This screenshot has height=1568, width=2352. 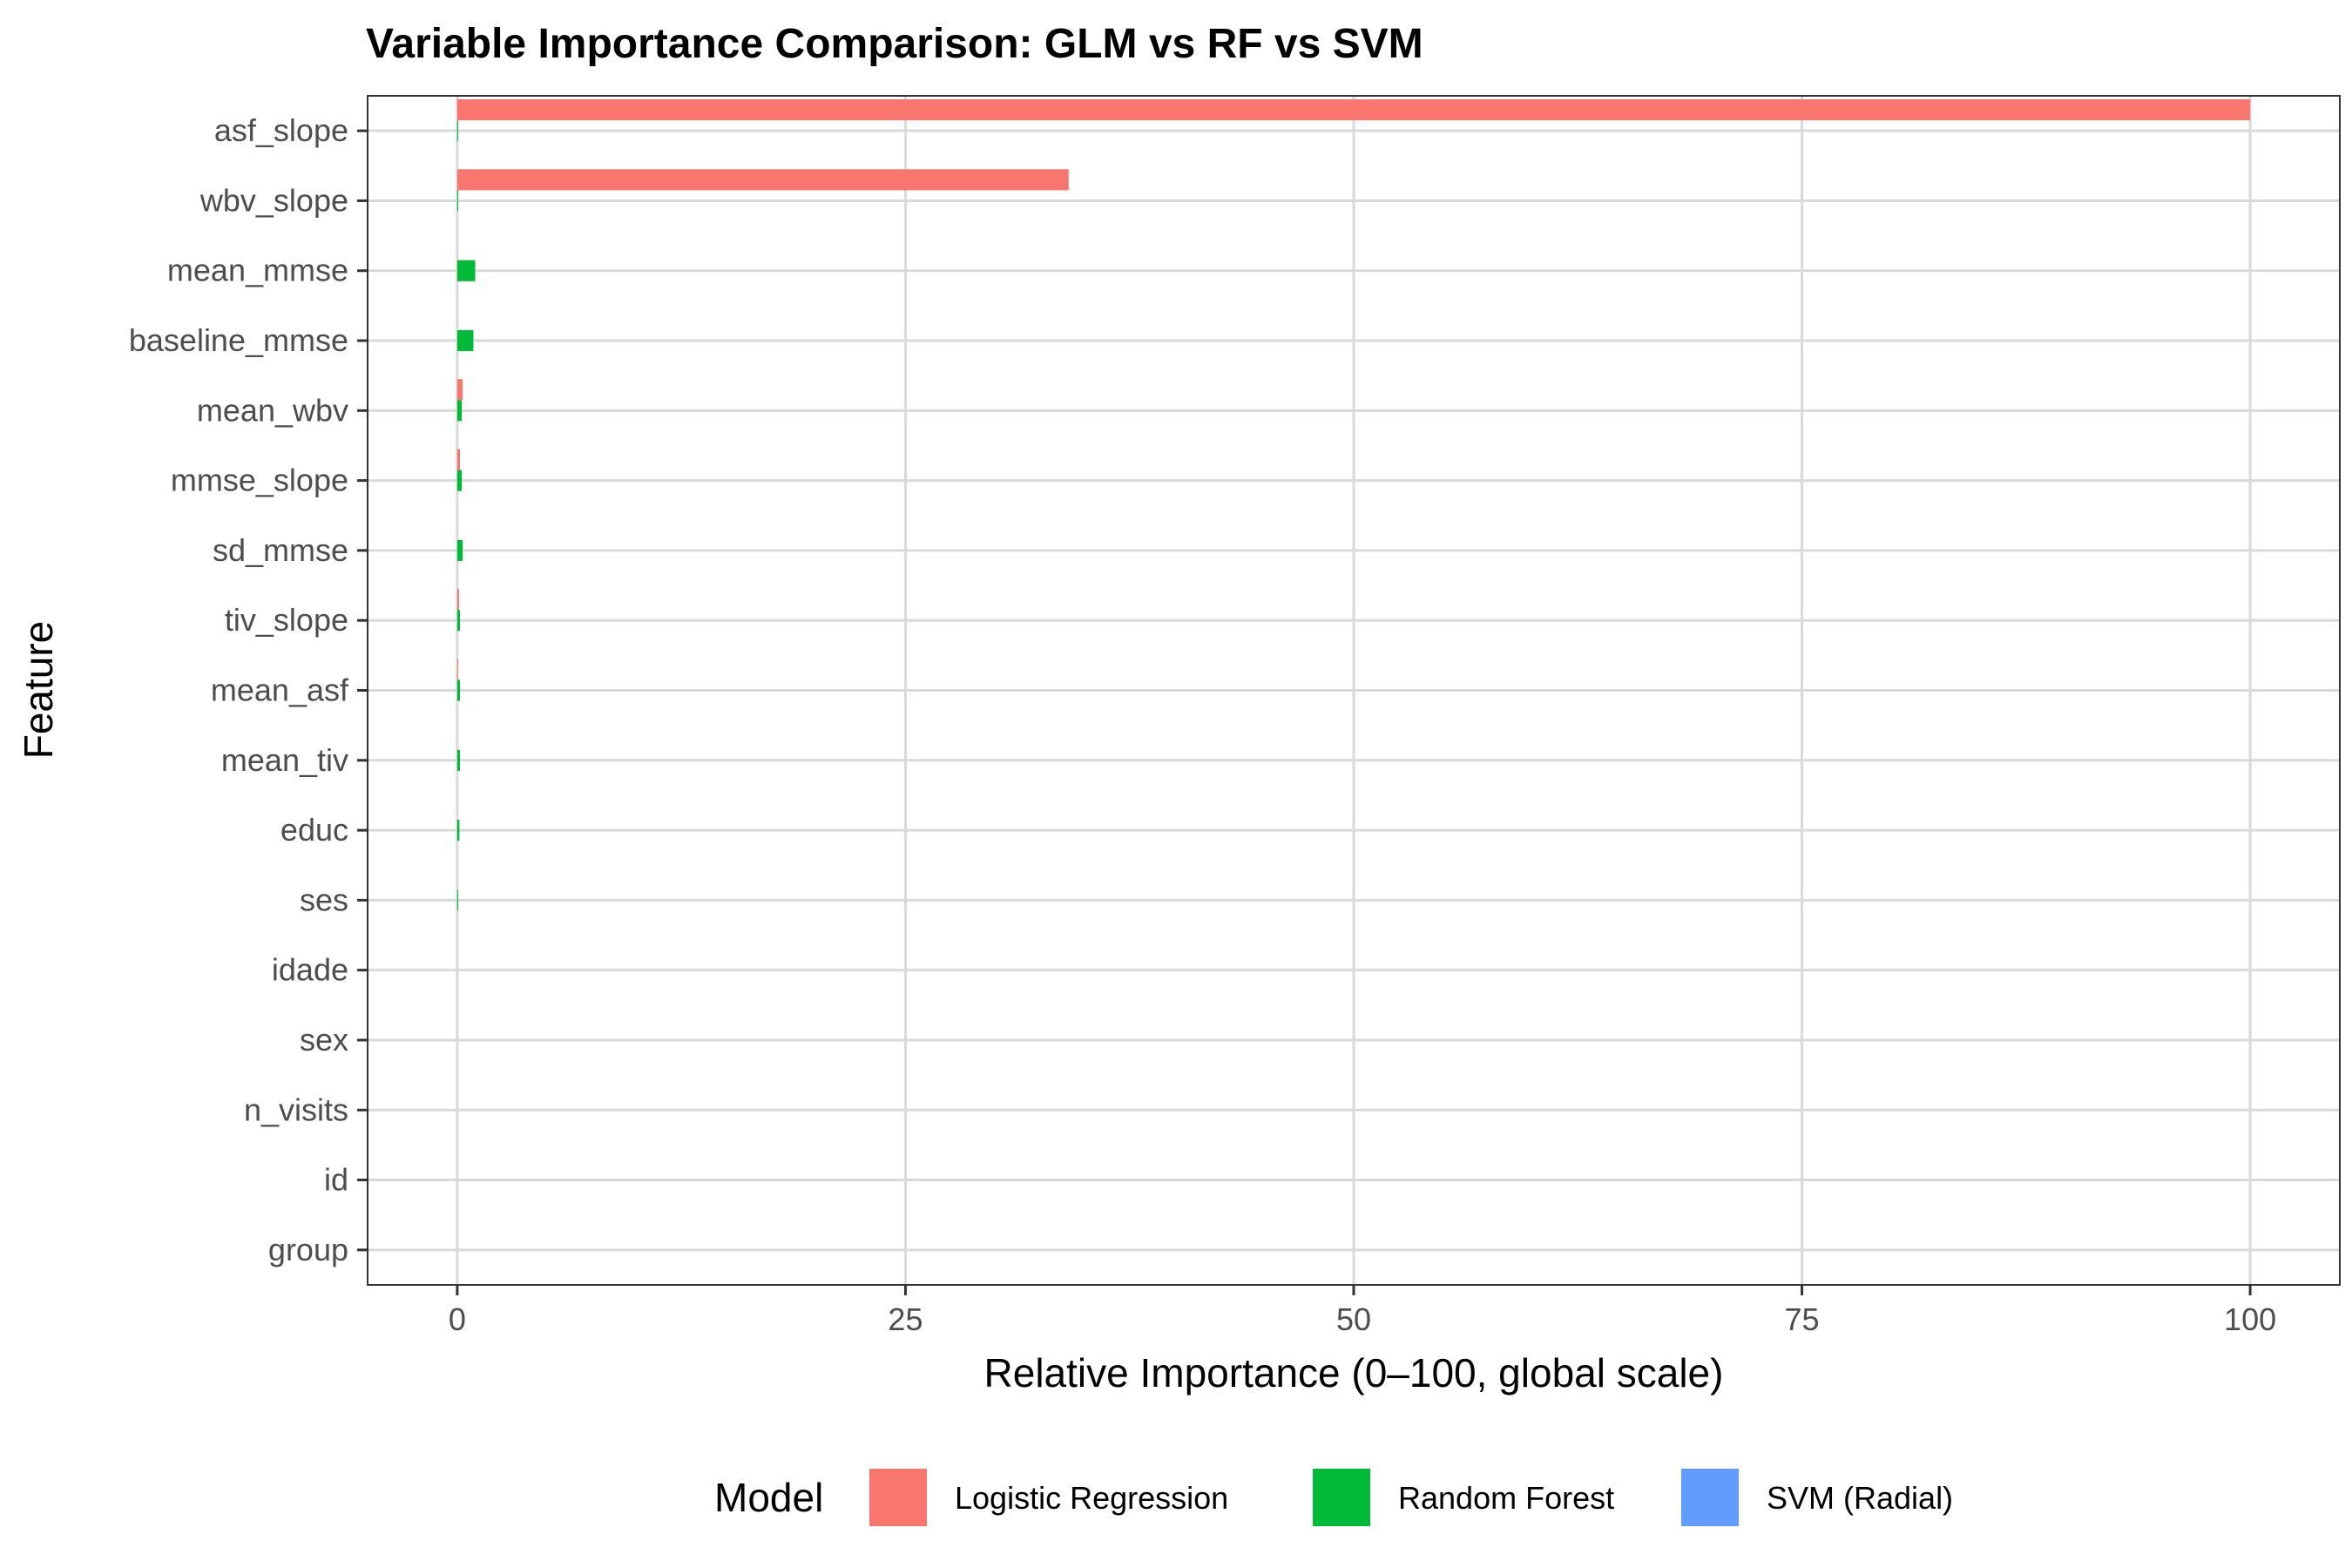 I want to click on y-tick-label: mean_asf, so click(x=280, y=690).